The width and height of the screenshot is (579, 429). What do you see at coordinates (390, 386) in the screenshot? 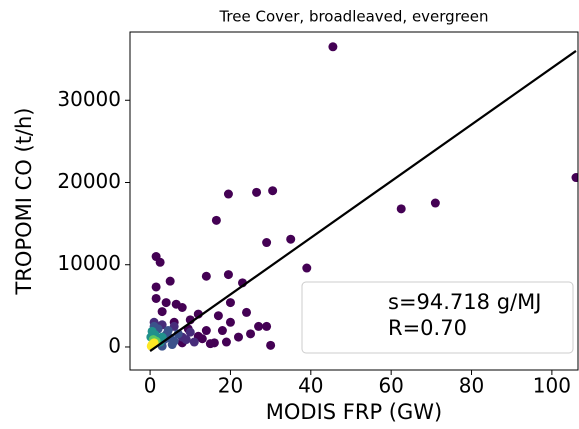
I see `x-tick-label: 60` at bounding box center [390, 386].